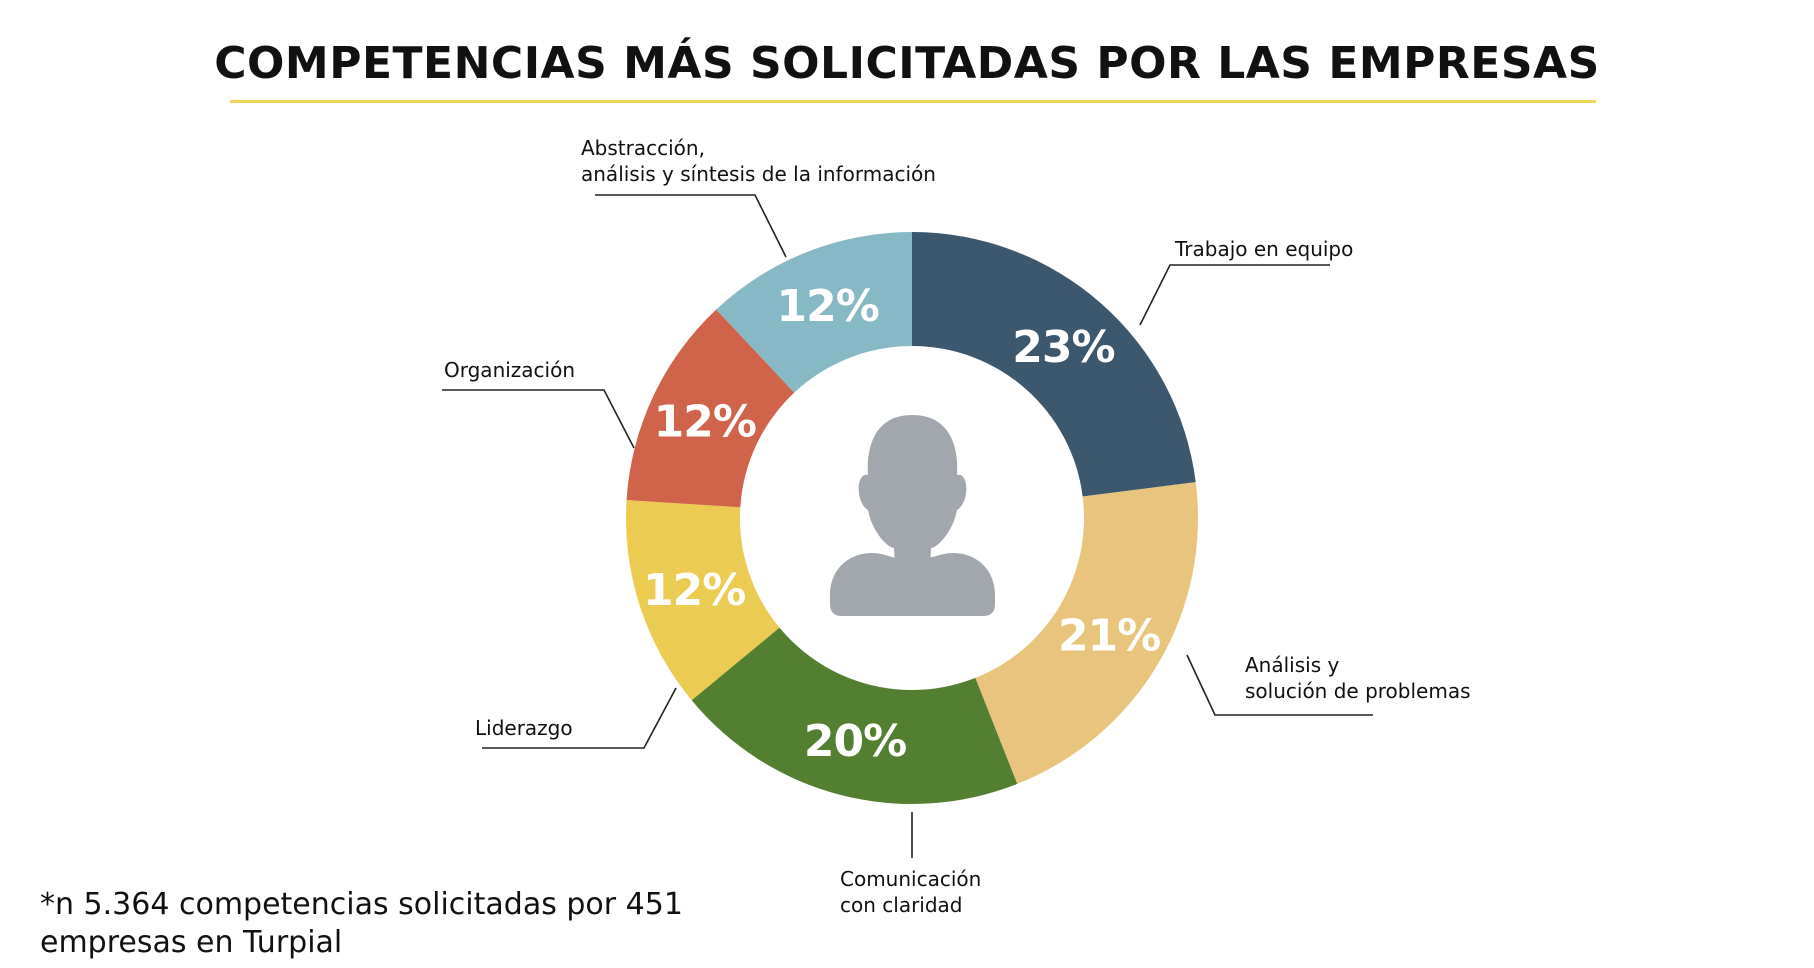 The width and height of the screenshot is (1814, 968). Describe the element at coordinates (643, 148) in the screenshot. I see `category-label-6-line-1: Abstracción,` at that location.